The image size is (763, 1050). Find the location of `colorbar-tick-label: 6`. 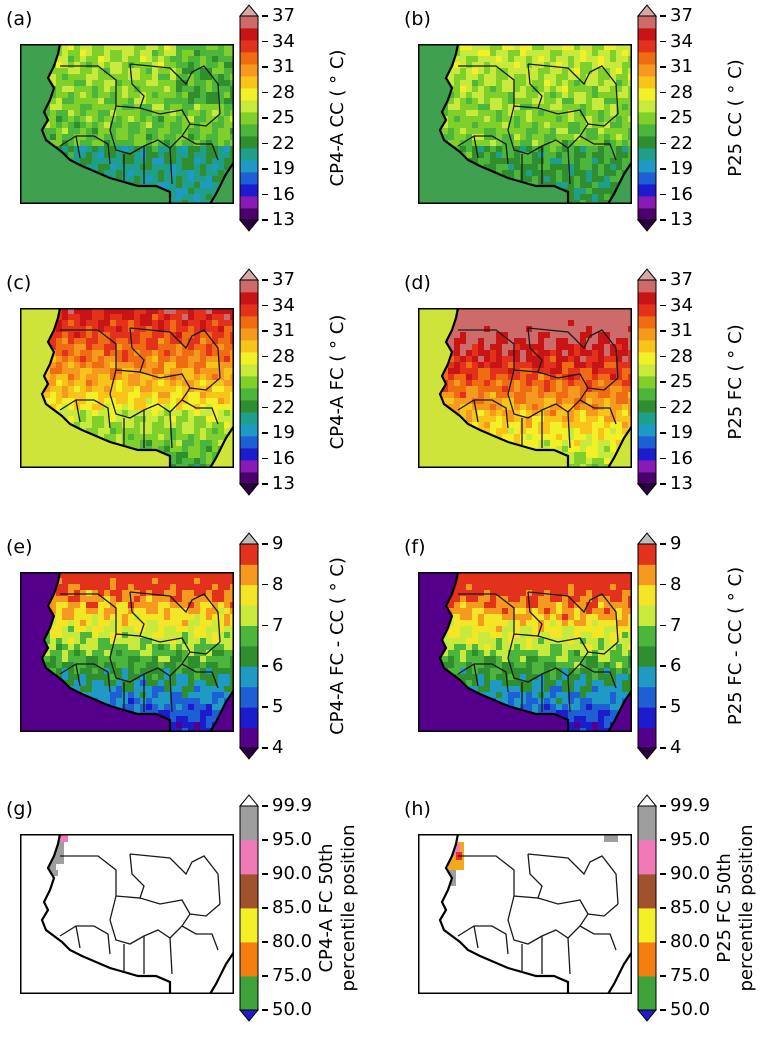

colorbar-tick-label: 6 is located at coordinates (277, 666).